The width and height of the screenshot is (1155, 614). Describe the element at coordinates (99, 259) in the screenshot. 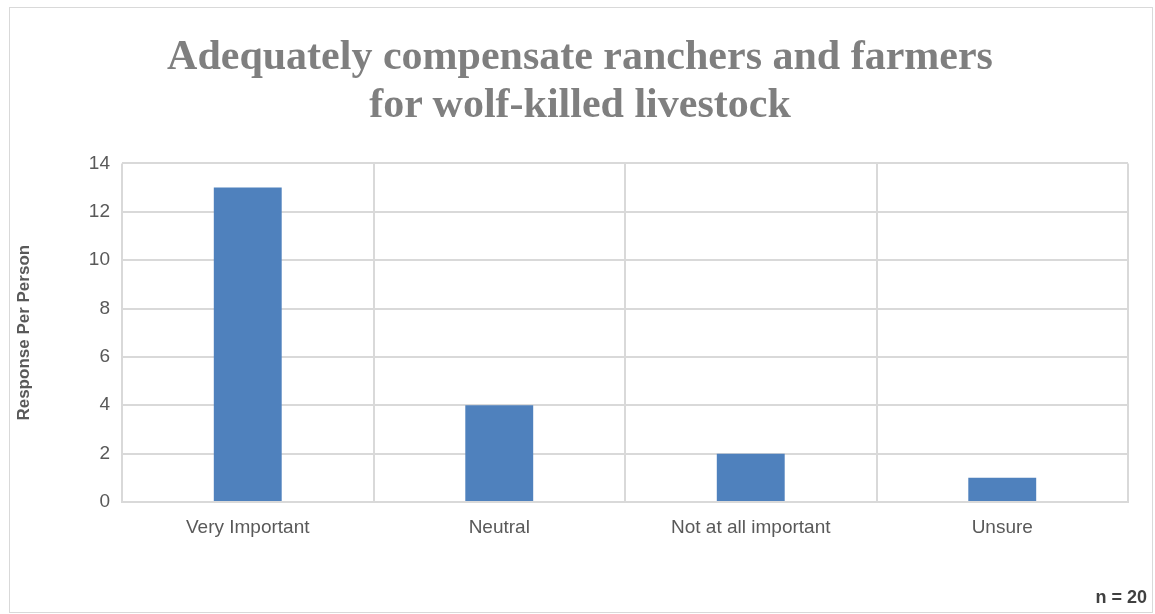

I see `y-tick-label: 10` at that location.